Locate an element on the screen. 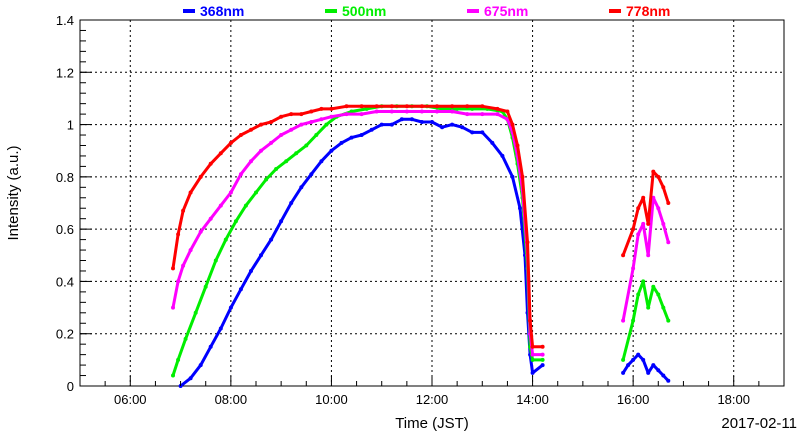  y-tick-label: 0 is located at coordinates (70, 386).